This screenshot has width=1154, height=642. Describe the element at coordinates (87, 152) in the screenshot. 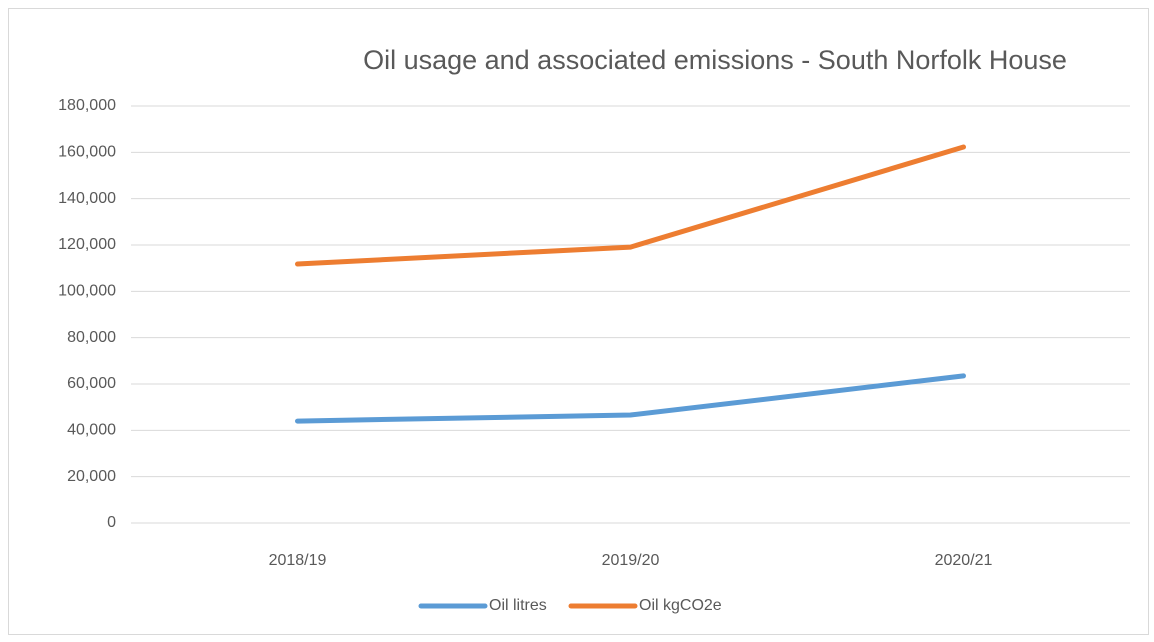

I see `y-tick-label: 160,000` at that location.